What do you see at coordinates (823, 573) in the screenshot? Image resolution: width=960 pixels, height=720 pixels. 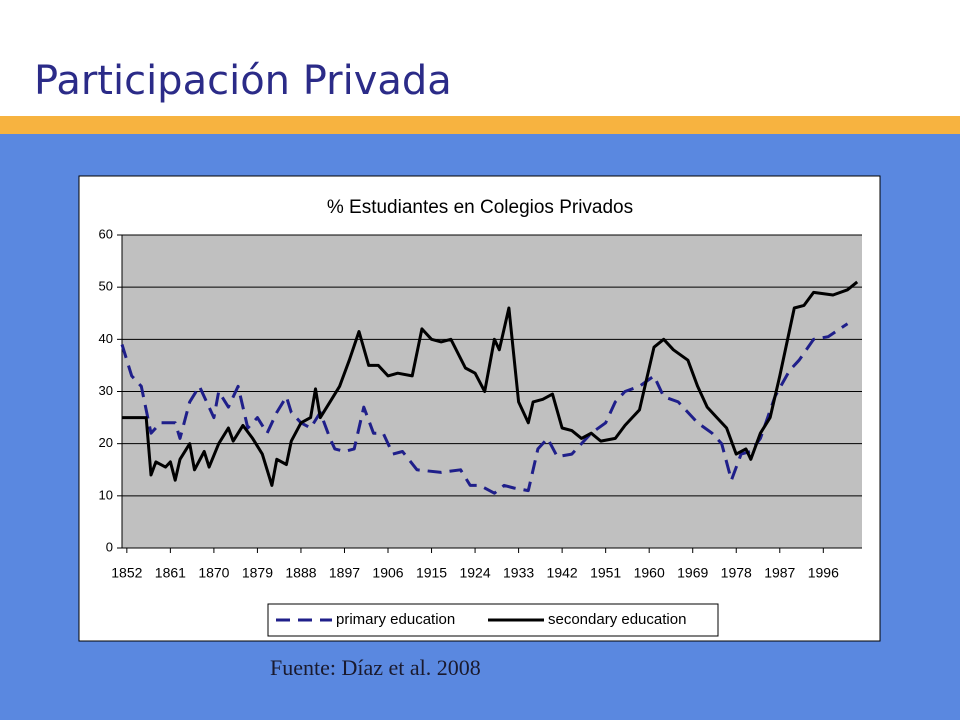 I see `x-tick-label: 1996` at bounding box center [823, 573].